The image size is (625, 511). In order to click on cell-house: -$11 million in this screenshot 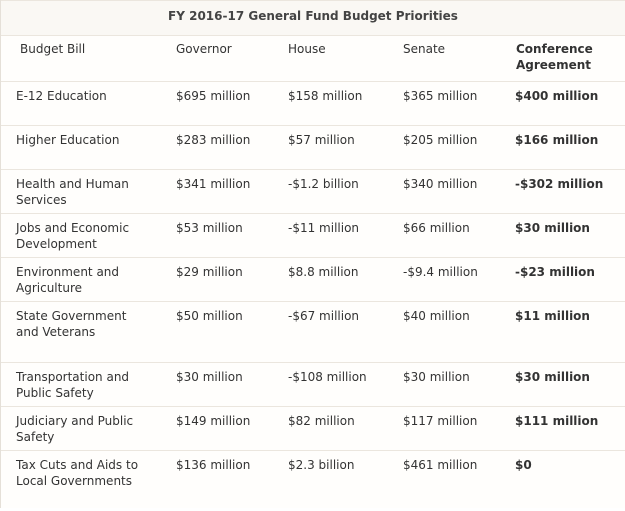, I will do `click(333, 235)`.